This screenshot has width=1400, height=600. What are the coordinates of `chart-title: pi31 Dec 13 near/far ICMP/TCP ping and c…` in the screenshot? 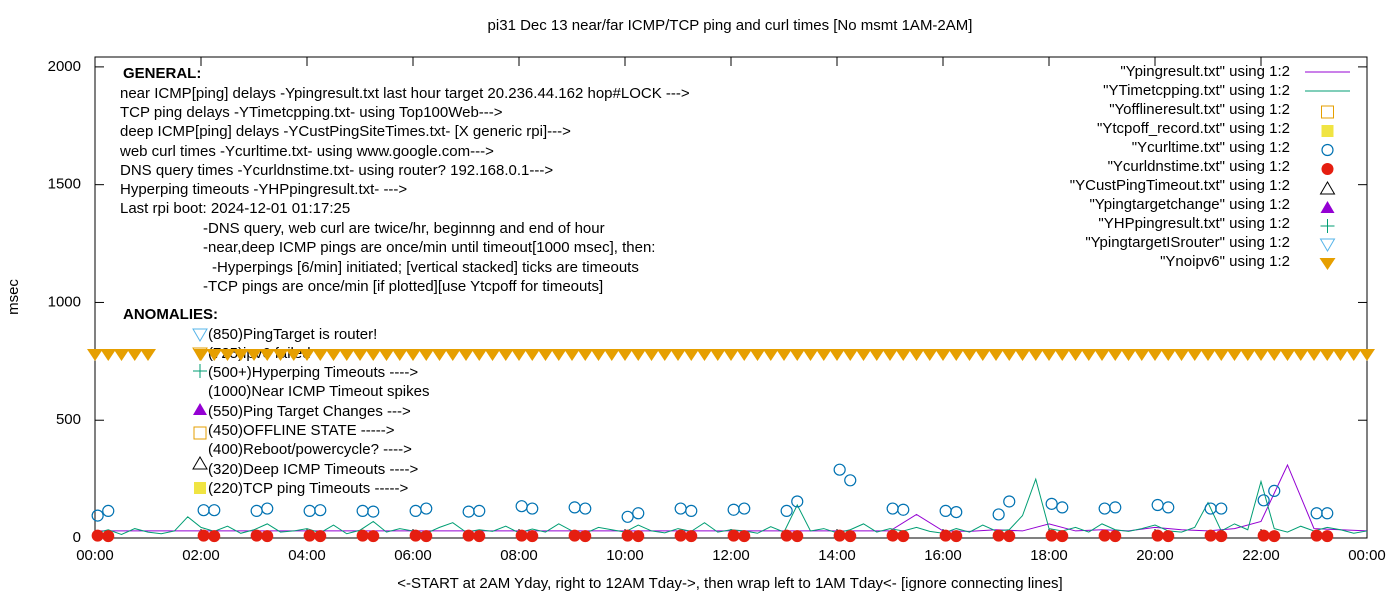 It's located at (730, 25).